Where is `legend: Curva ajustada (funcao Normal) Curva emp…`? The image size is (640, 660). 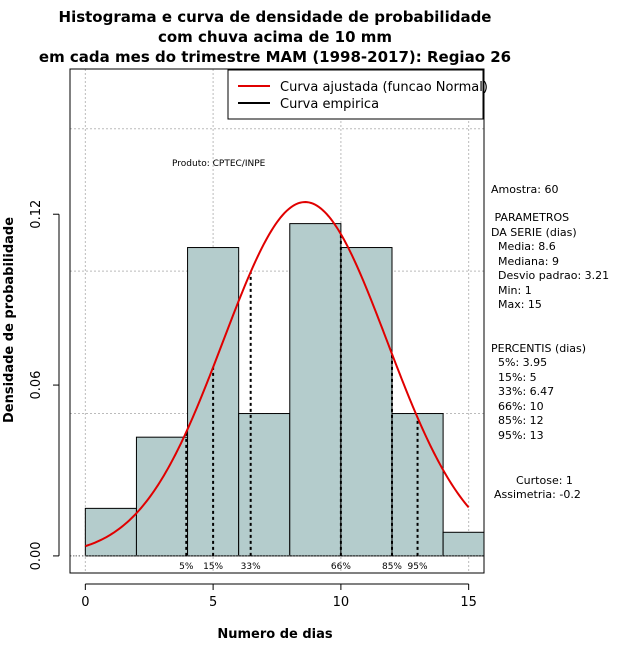
legend: Curva ajustada (funcao Normal) Curva emp… is located at coordinates (357, 94).